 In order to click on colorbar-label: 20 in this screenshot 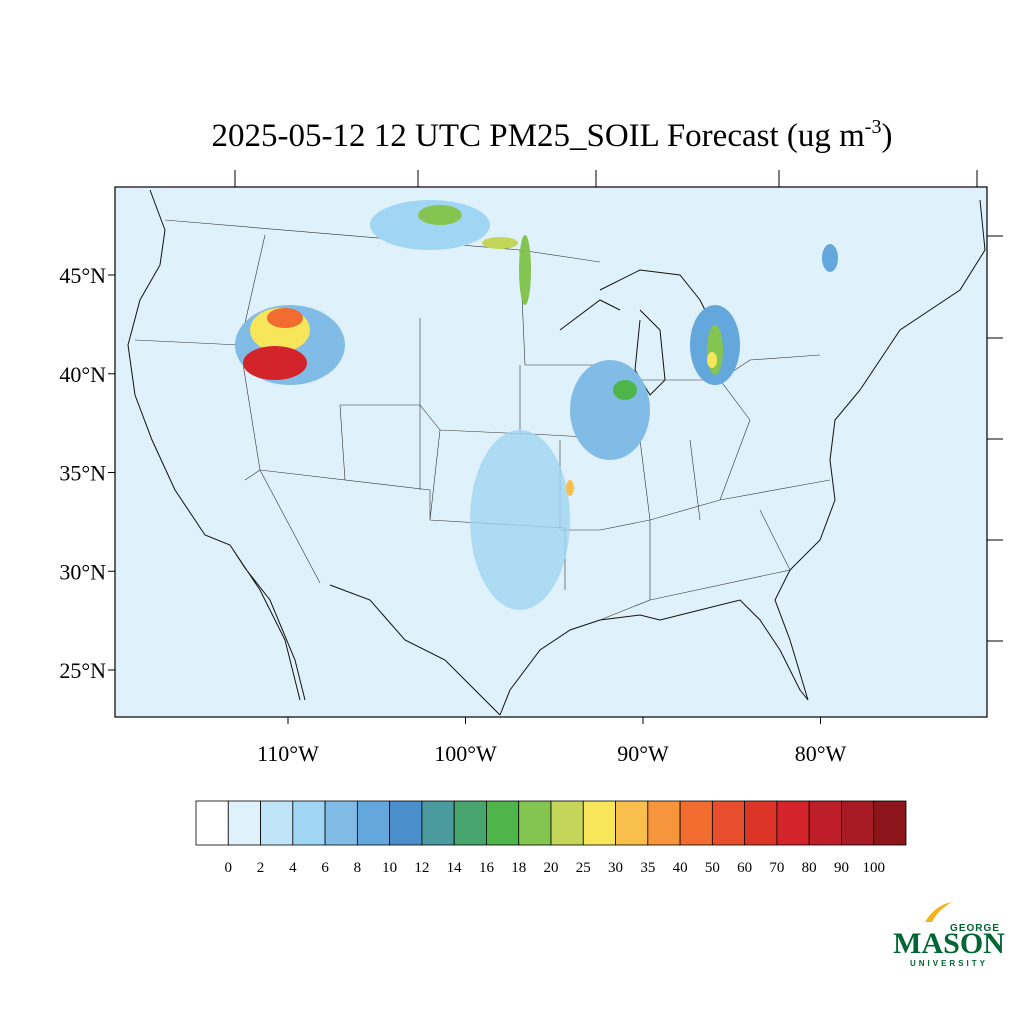, I will do `click(551, 868)`.